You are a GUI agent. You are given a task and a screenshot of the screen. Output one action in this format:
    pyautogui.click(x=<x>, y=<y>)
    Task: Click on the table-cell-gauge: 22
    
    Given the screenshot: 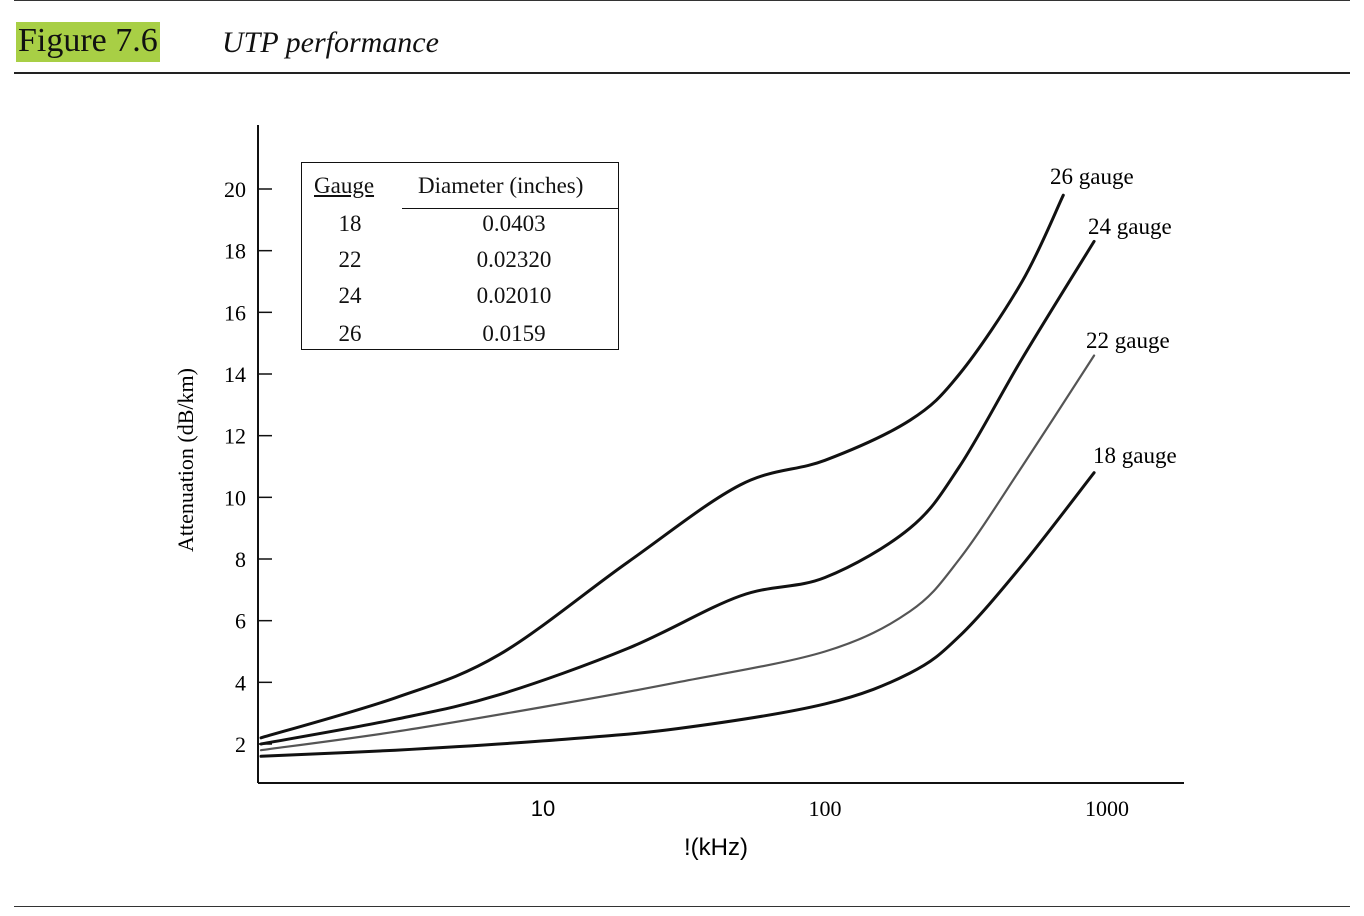 What is the action you would take?
    pyautogui.click(x=350, y=259)
    